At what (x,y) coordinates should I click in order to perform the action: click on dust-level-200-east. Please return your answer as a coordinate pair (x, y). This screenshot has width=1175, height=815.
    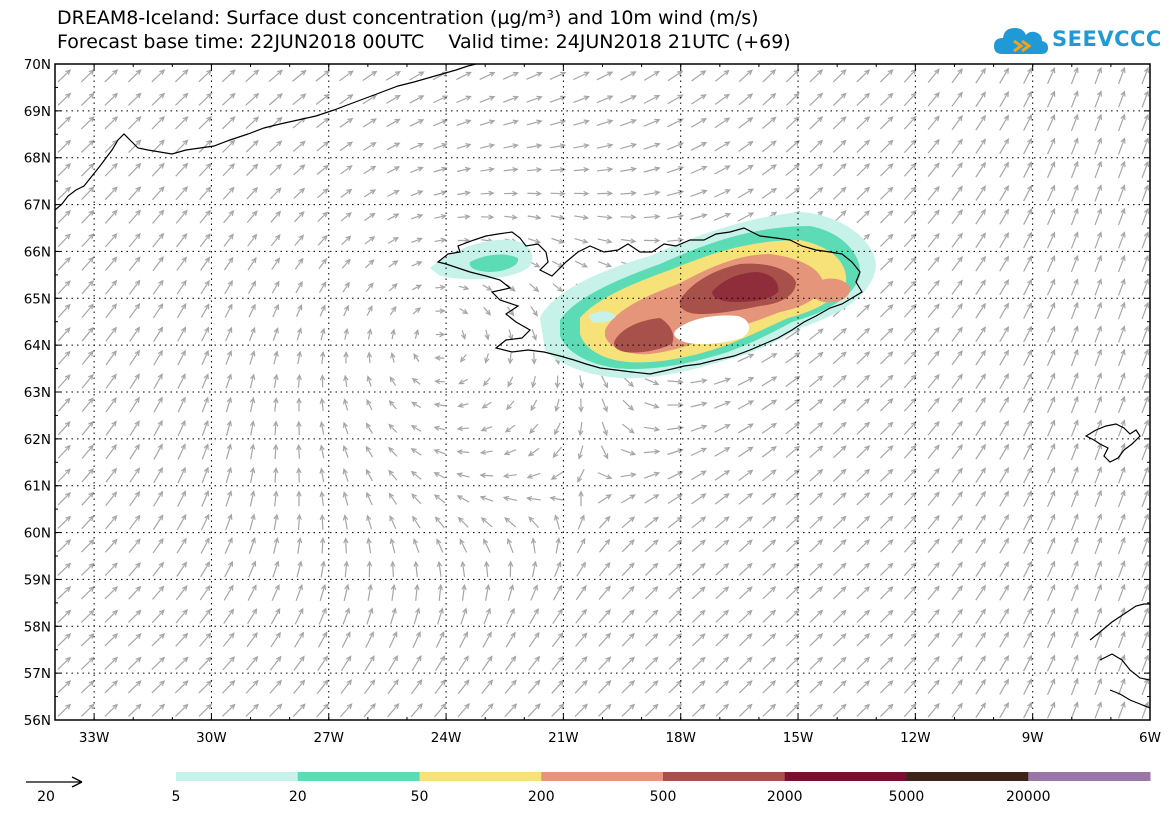
    Looking at the image, I should click on (831, 290).